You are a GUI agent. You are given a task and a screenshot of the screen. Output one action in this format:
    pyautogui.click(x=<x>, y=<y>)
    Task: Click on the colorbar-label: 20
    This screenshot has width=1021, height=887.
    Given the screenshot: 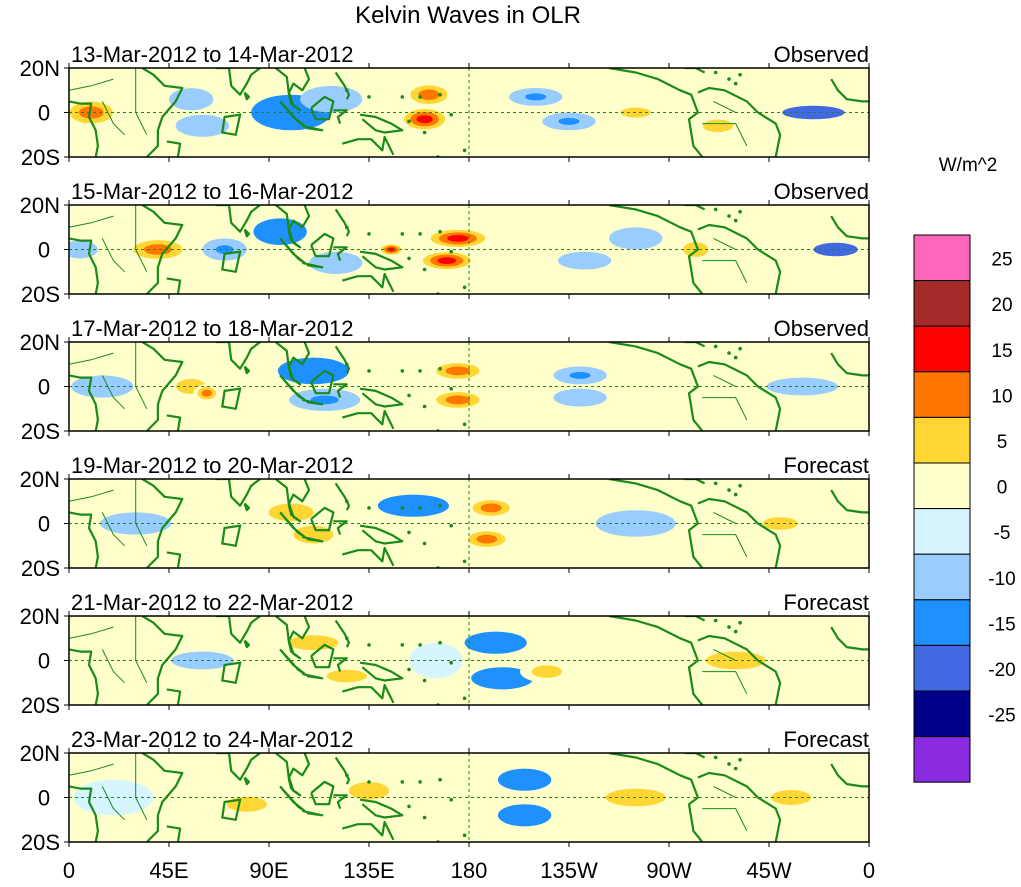 What is the action you would take?
    pyautogui.click(x=1001, y=305)
    